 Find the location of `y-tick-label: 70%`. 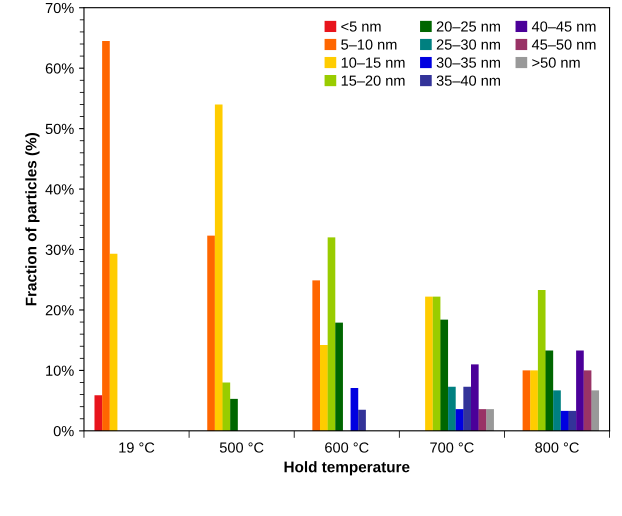

y-tick-label: 70% is located at coordinates (60, 8).